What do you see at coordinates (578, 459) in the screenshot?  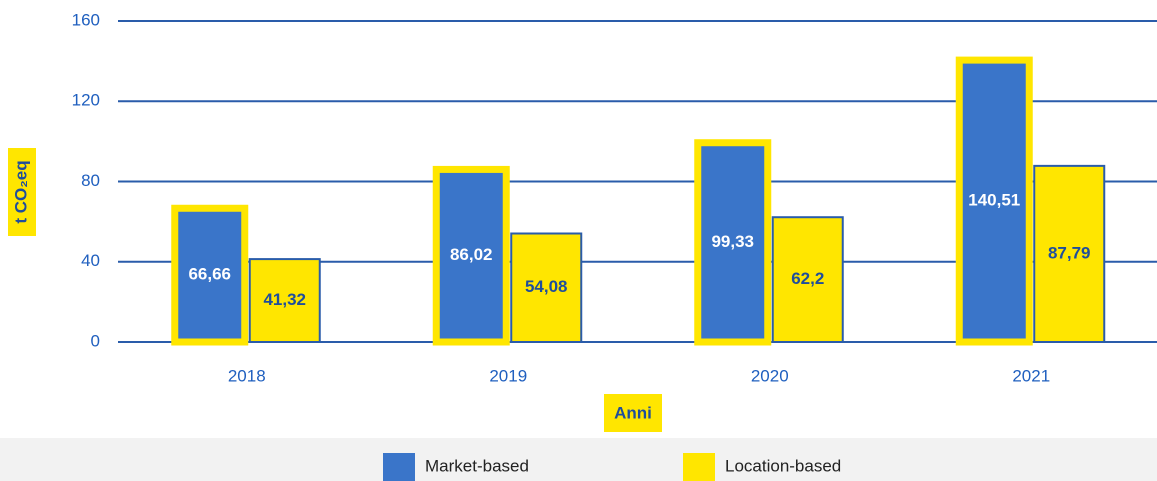 I see `legend-band` at bounding box center [578, 459].